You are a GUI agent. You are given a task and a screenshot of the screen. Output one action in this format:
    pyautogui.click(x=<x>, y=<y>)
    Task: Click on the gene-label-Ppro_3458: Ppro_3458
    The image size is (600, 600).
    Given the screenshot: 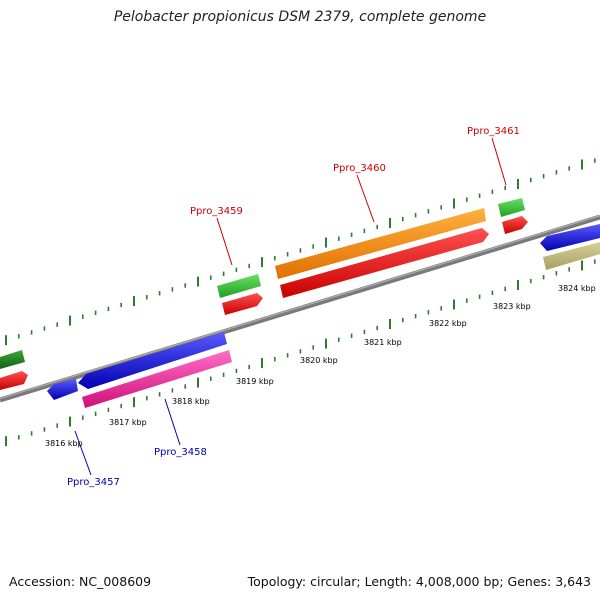 What is the action you would take?
    pyautogui.click(x=180, y=452)
    